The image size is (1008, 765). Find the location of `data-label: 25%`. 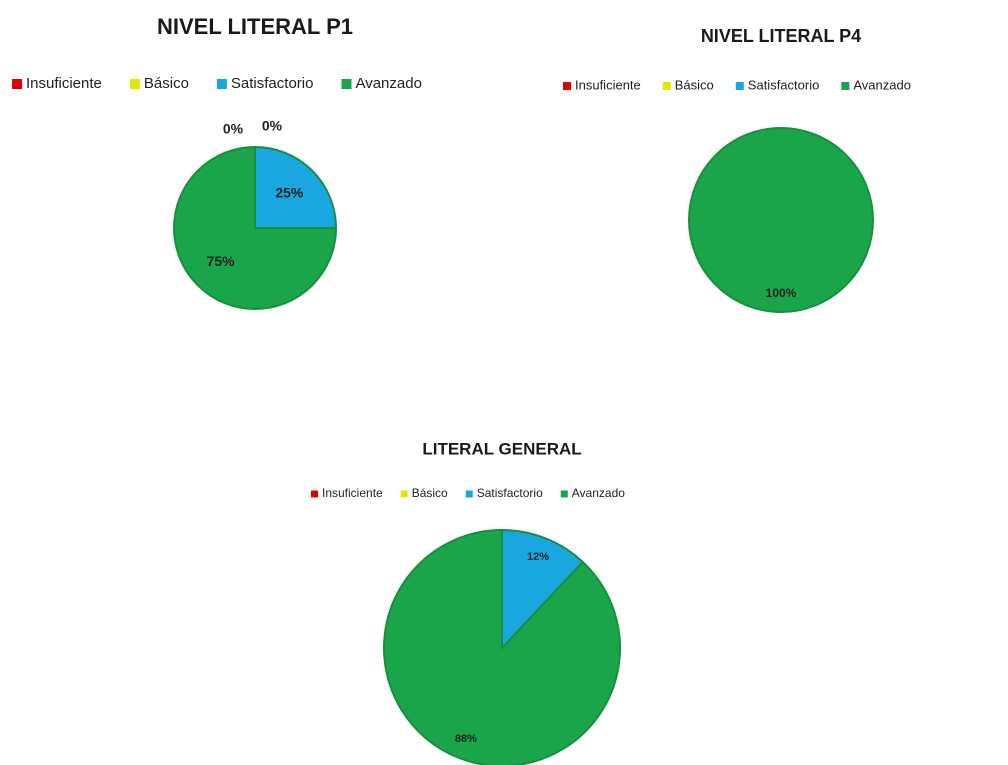

data-label: 25% is located at coordinates (289, 192).